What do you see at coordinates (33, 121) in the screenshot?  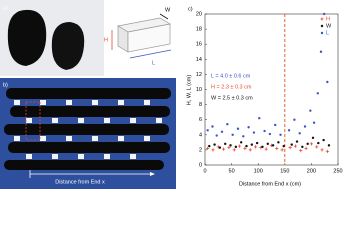 I see `highlight-box` at bounding box center [33, 121].